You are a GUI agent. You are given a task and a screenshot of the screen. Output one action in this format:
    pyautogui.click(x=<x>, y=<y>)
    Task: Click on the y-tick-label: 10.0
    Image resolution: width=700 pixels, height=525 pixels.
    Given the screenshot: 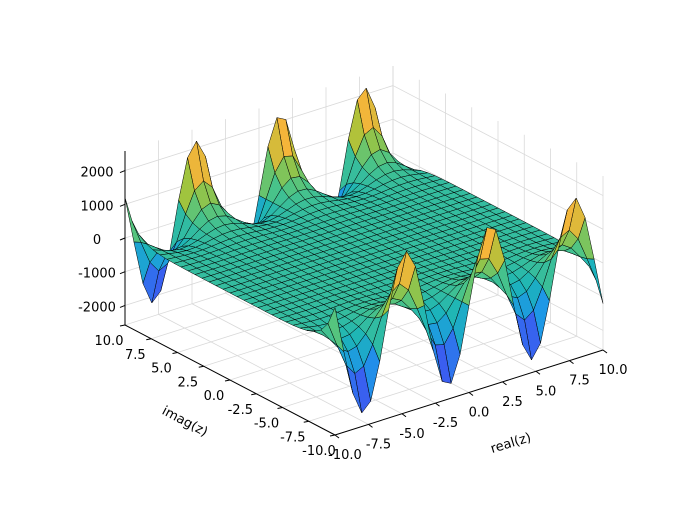 What is the action you would take?
    pyautogui.click(x=109, y=341)
    